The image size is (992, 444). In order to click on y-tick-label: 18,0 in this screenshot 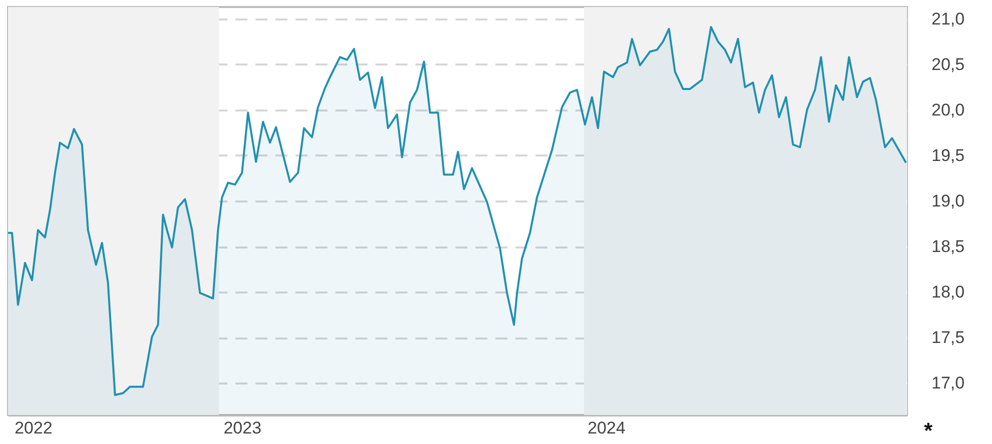, I will do `click(948, 292)`.